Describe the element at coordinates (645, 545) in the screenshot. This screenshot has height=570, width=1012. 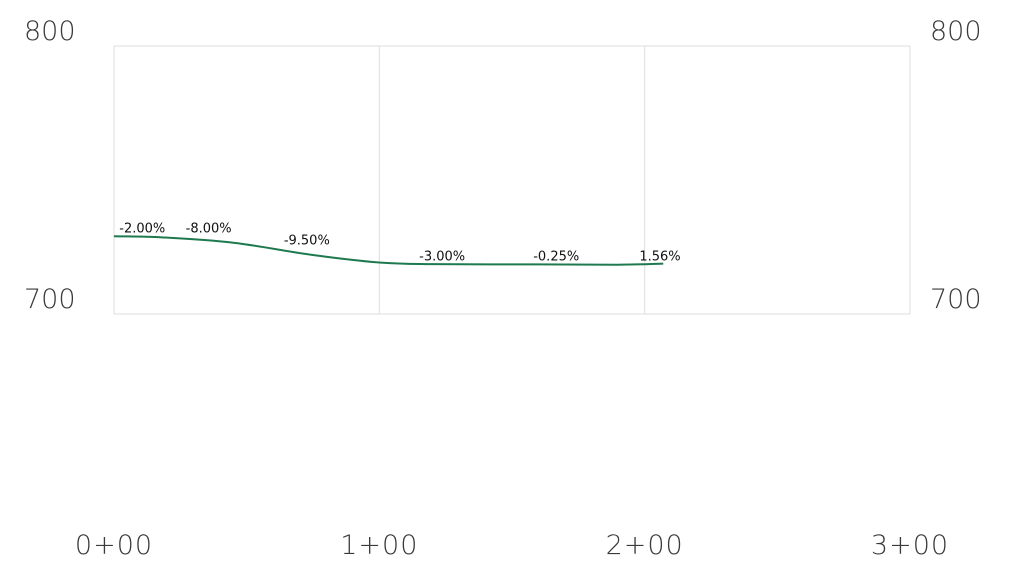
I see `x-tick-label: 2+00` at that location.